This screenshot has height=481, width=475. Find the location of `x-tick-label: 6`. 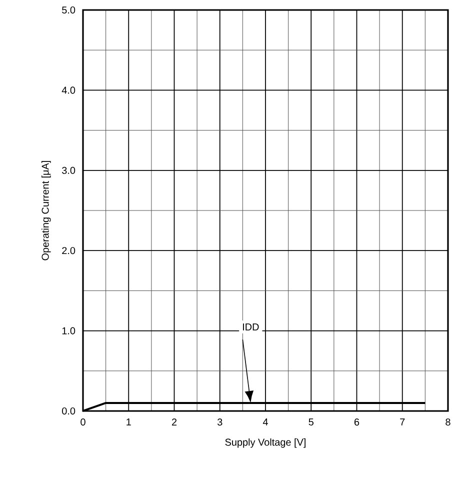

x-tick-label: 6 is located at coordinates (357, 422).